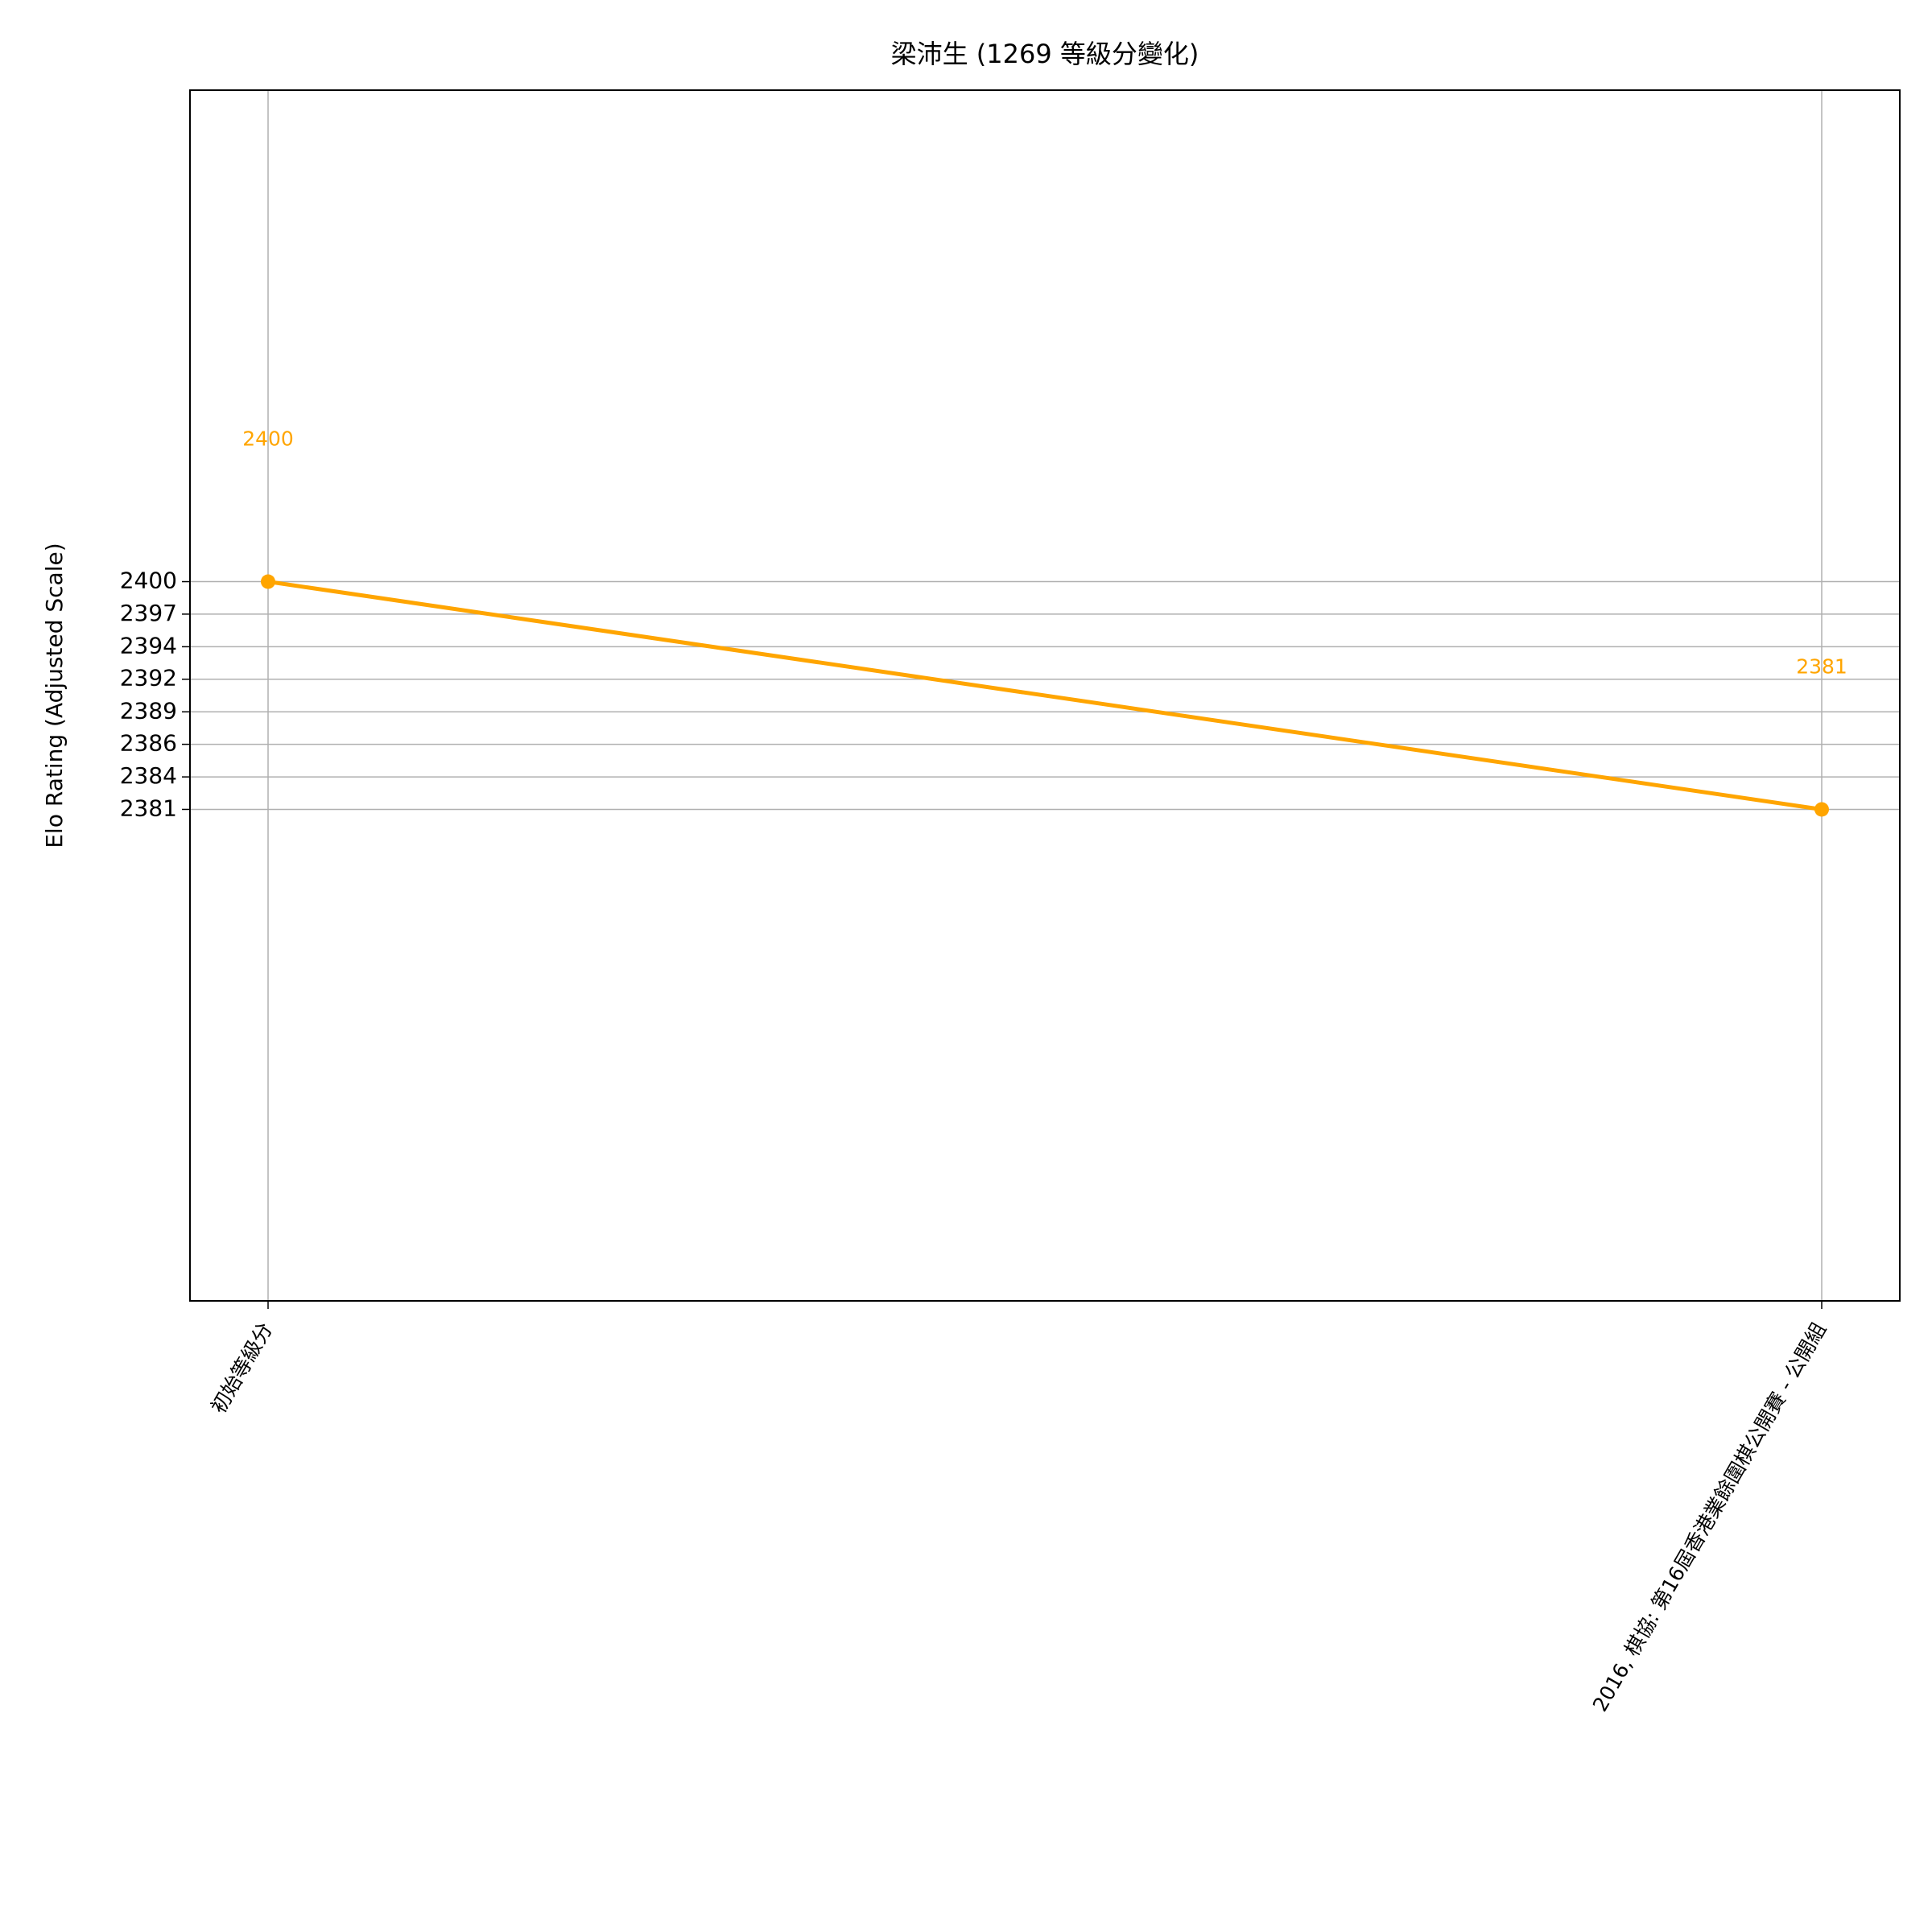 The height and width of the screenshot is (1932, 1932). I want to click on y-tick-label: 2384, so click(148, 775).